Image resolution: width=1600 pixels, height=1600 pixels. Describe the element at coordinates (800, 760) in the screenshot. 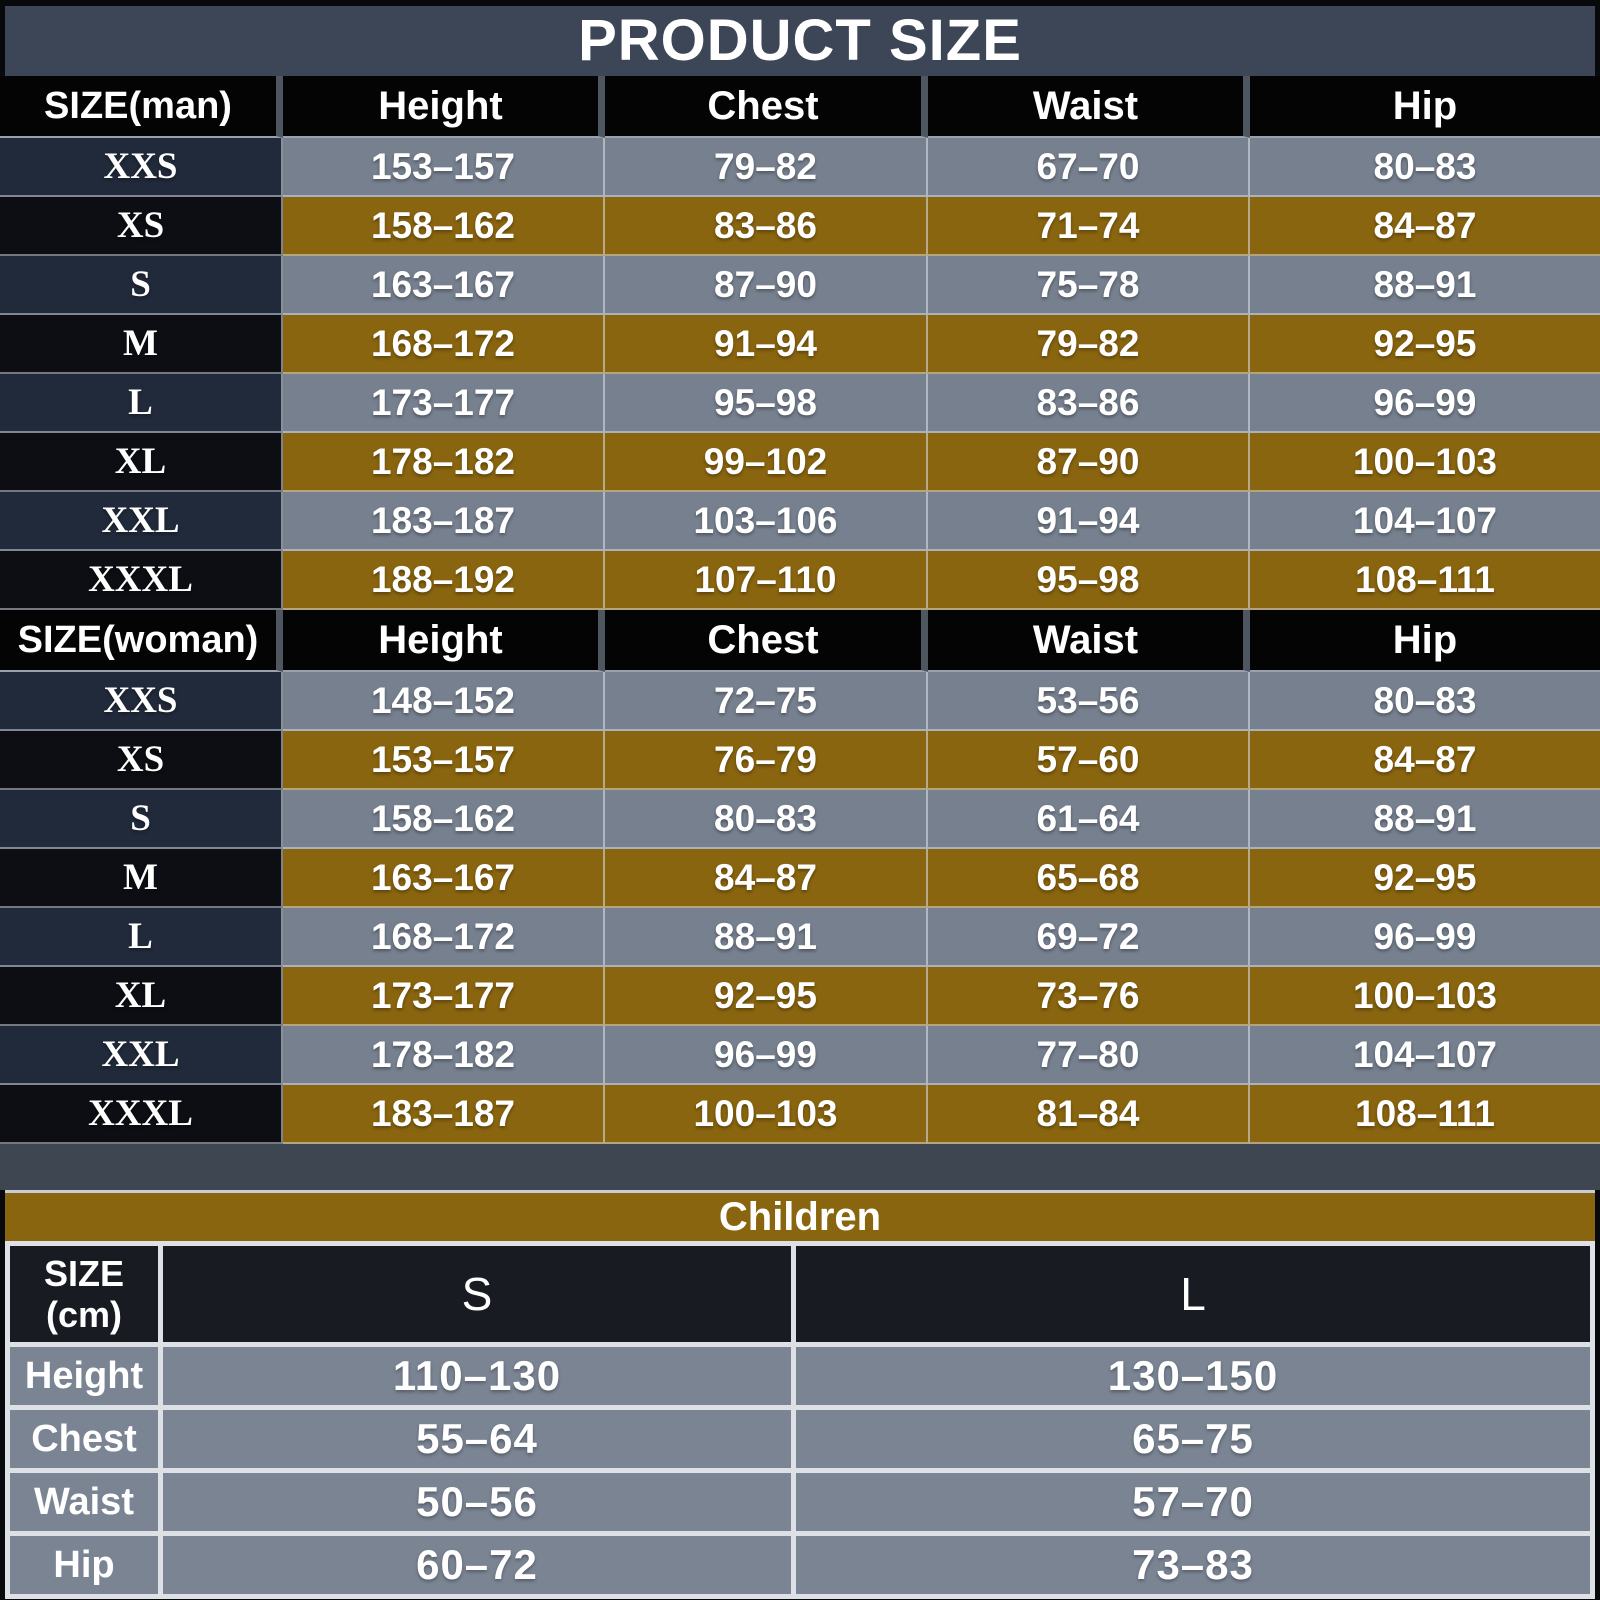

I see `size-row-xs: XS 153–157 76–79 57–60 84–87` at that location.